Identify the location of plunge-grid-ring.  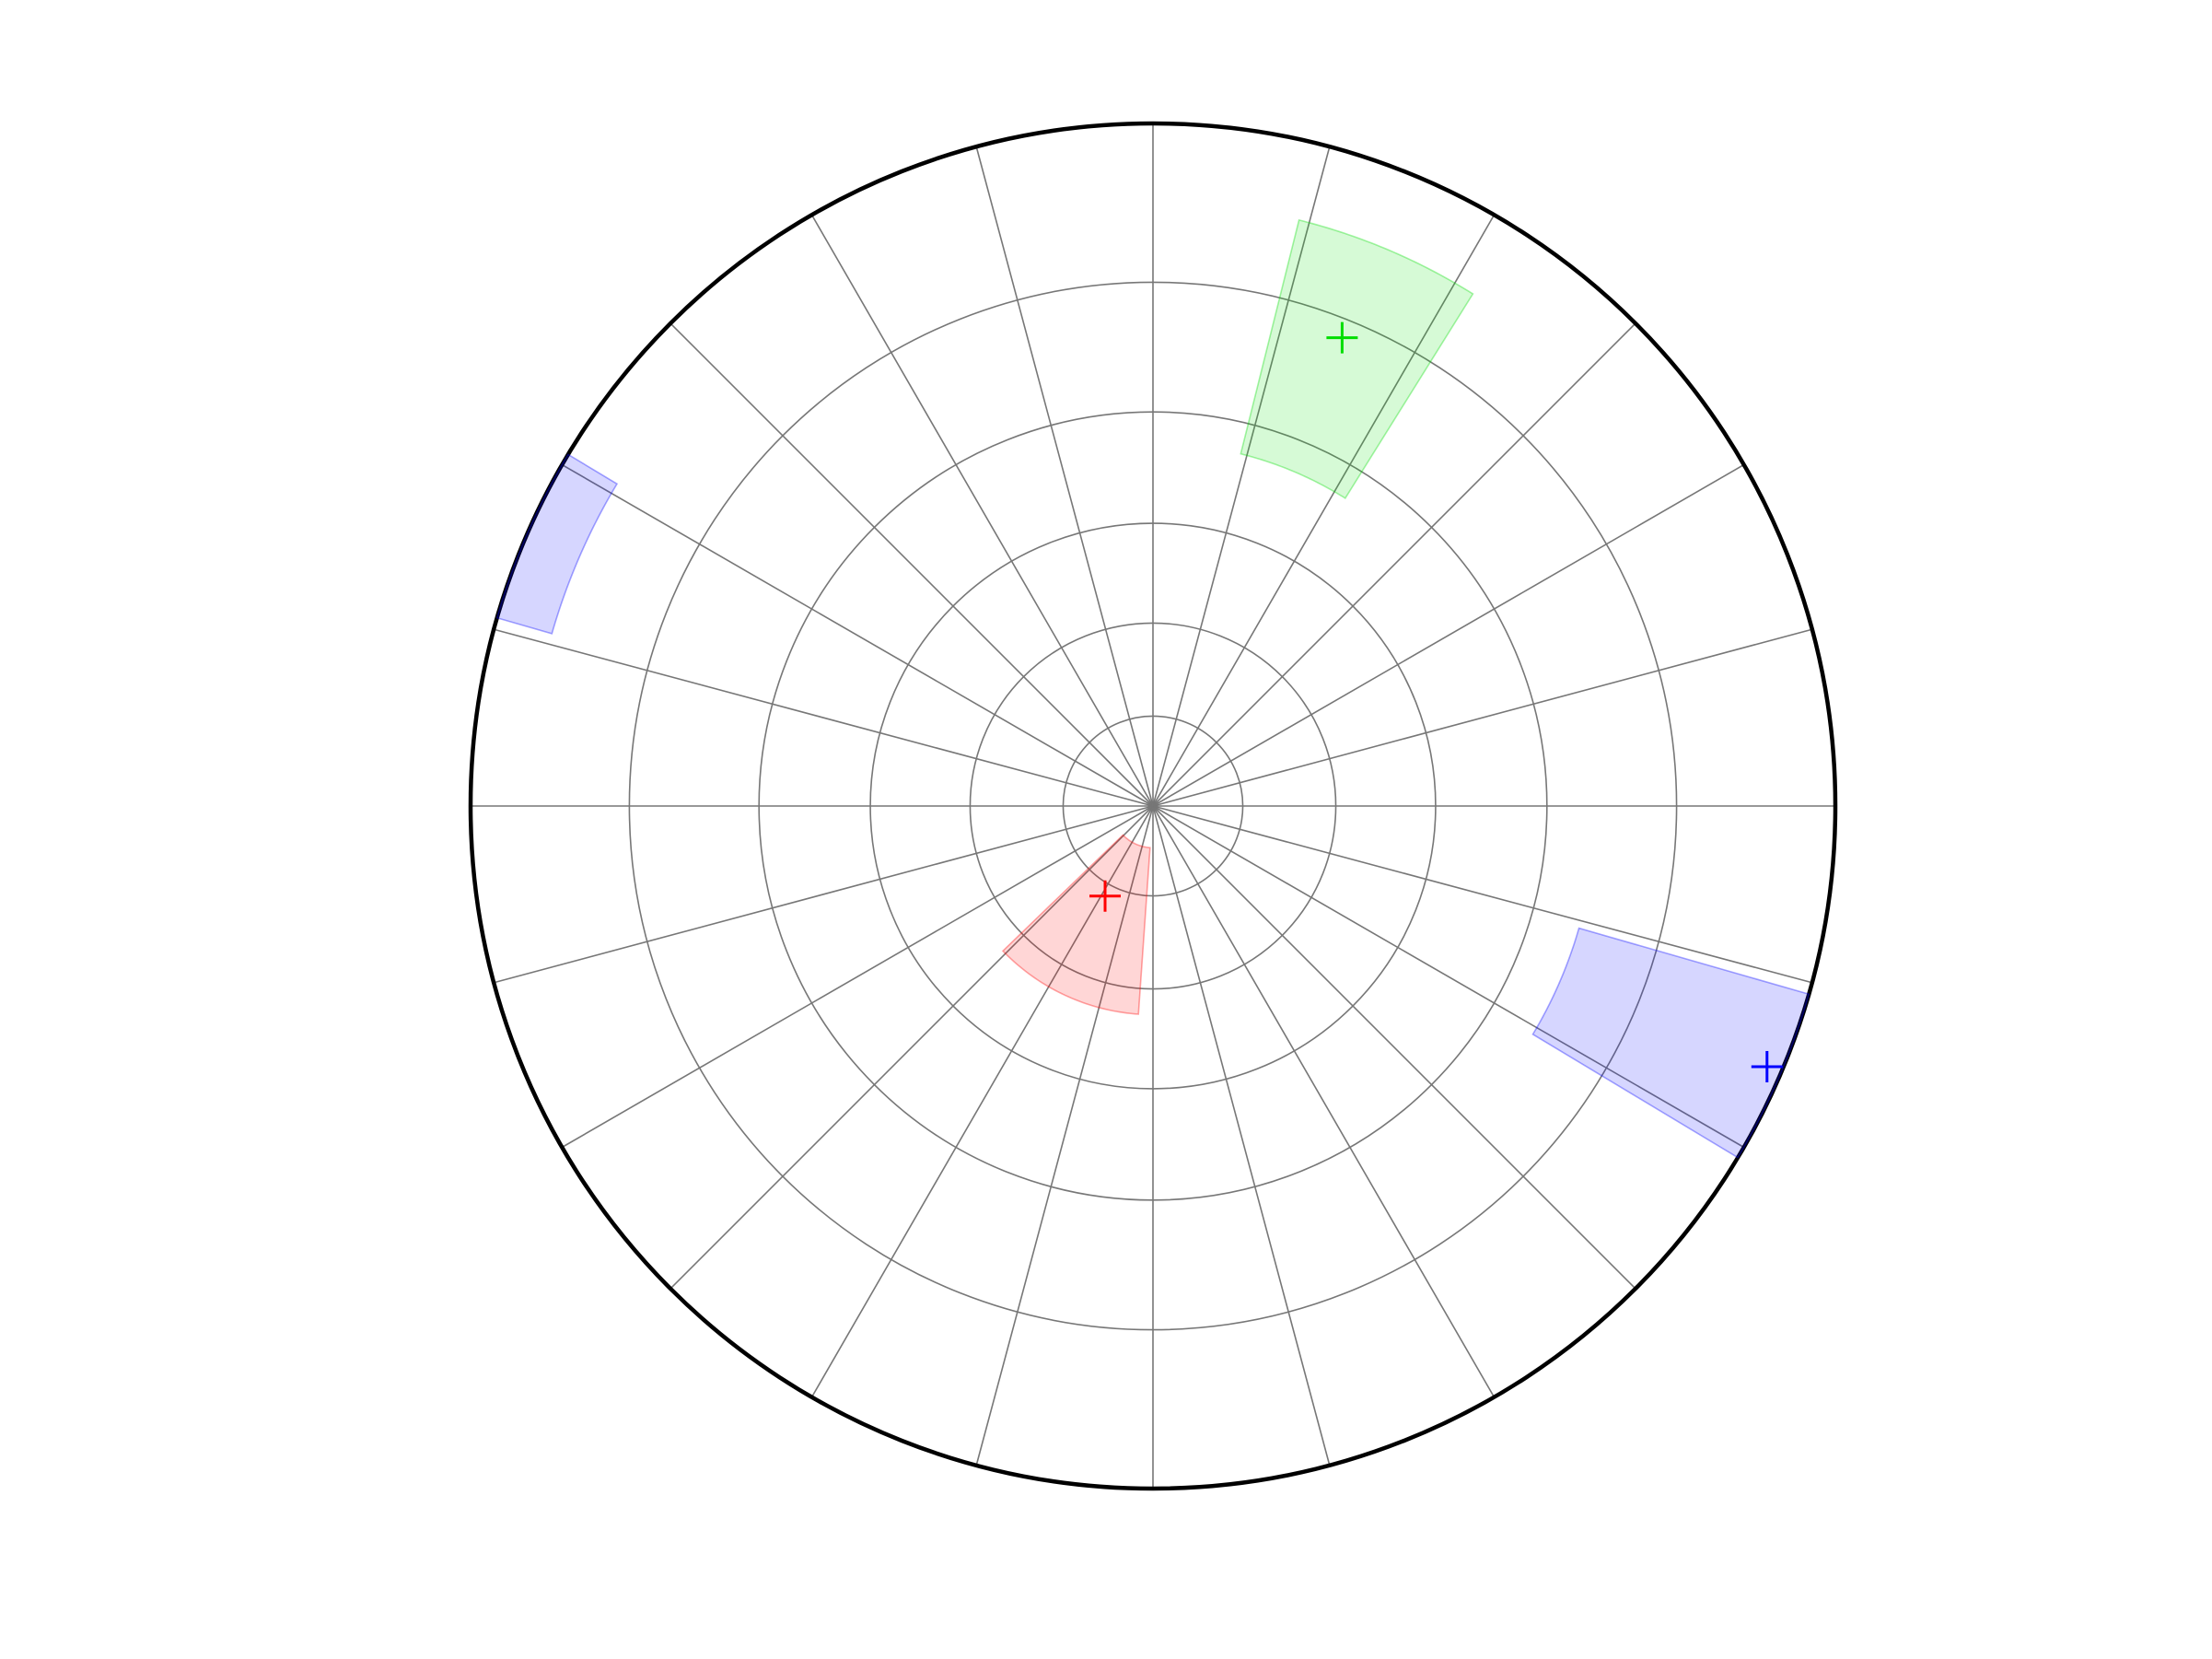
(1153, 806).